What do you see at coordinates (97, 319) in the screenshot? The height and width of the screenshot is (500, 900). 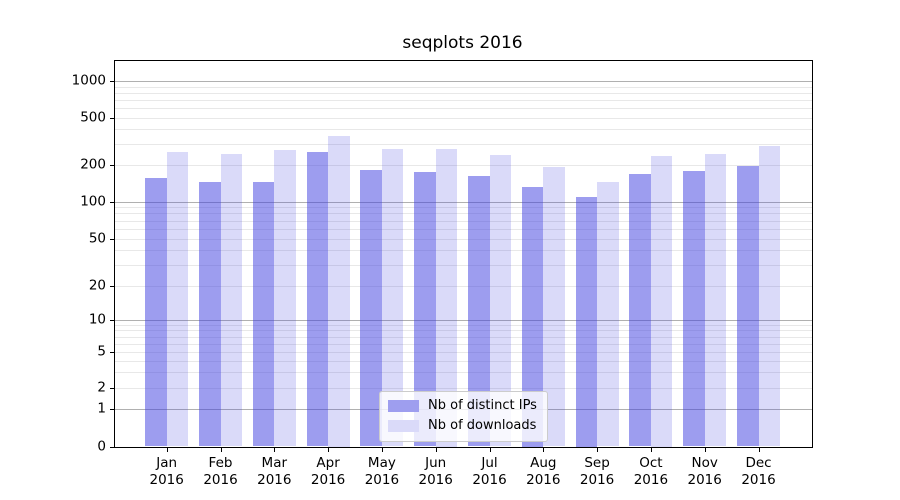 I see `y-tick-label: 10` at bounding box center [97, 319].